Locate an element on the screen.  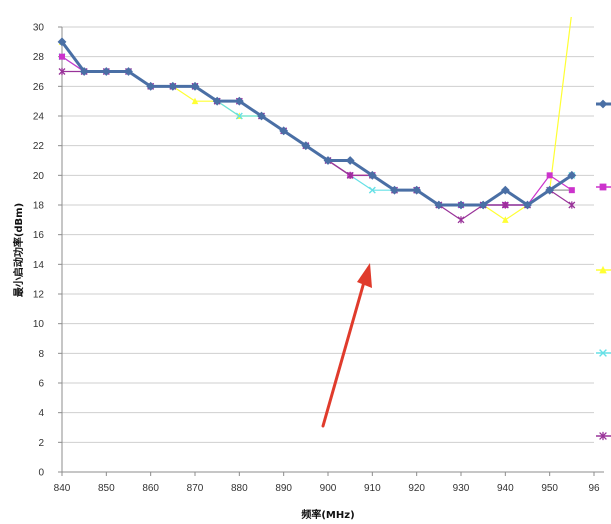
x-tick-label-860: 860 is located at coordinates (150, 488).